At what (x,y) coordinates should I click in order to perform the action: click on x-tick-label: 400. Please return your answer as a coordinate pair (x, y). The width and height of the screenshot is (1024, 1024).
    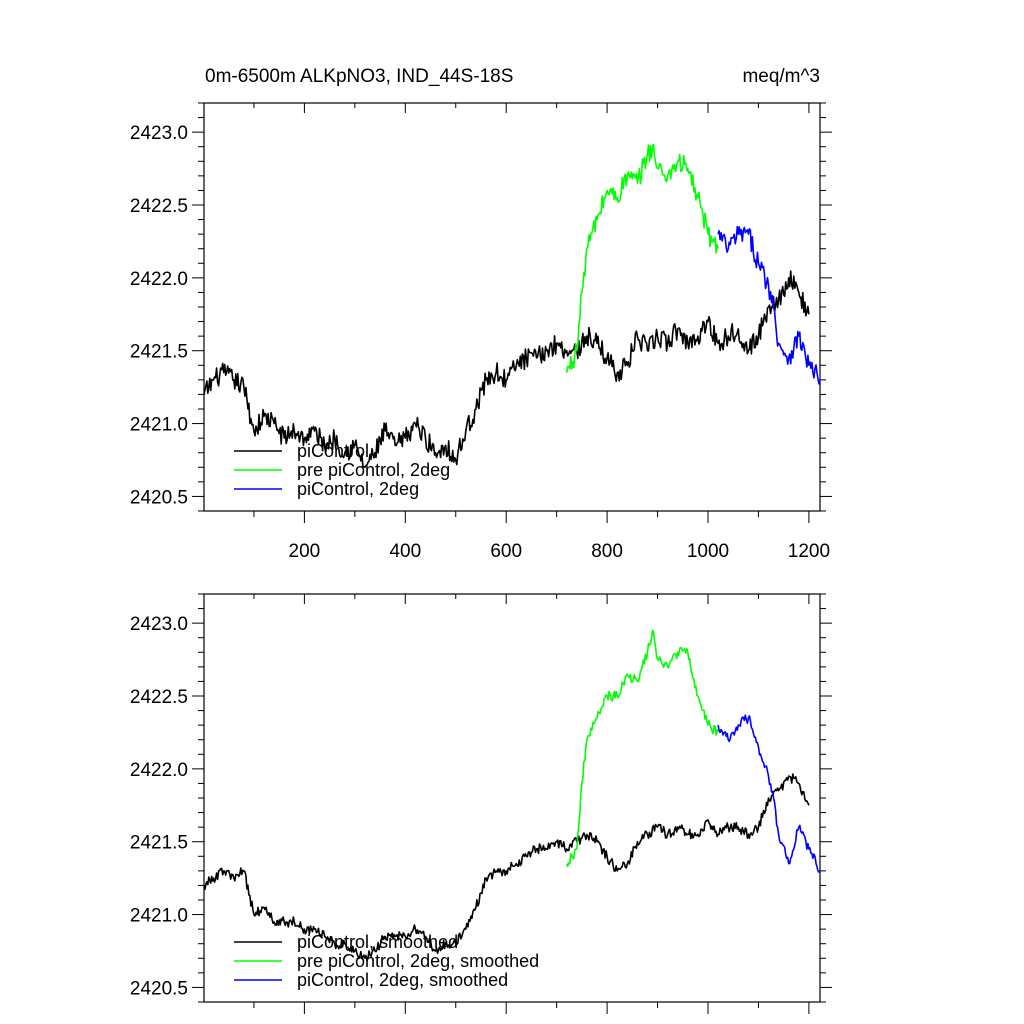
    Looking at the image, I should click on (405, 551).